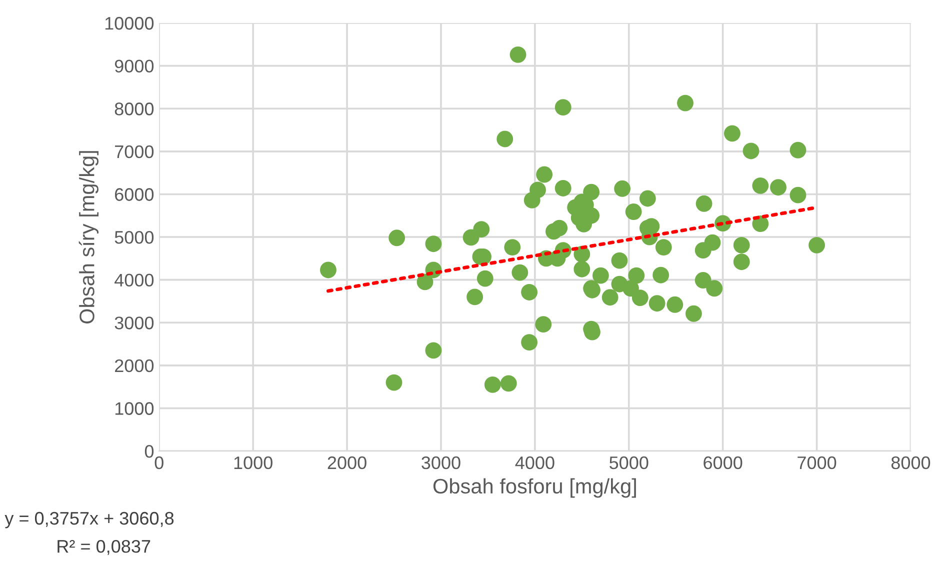 The width and height of the screenshot is (936, 561). What do you see at coordinates (134, 109) in the screenshot?
I see `y-tick-label: 8000` at bounding box center [134, 109].